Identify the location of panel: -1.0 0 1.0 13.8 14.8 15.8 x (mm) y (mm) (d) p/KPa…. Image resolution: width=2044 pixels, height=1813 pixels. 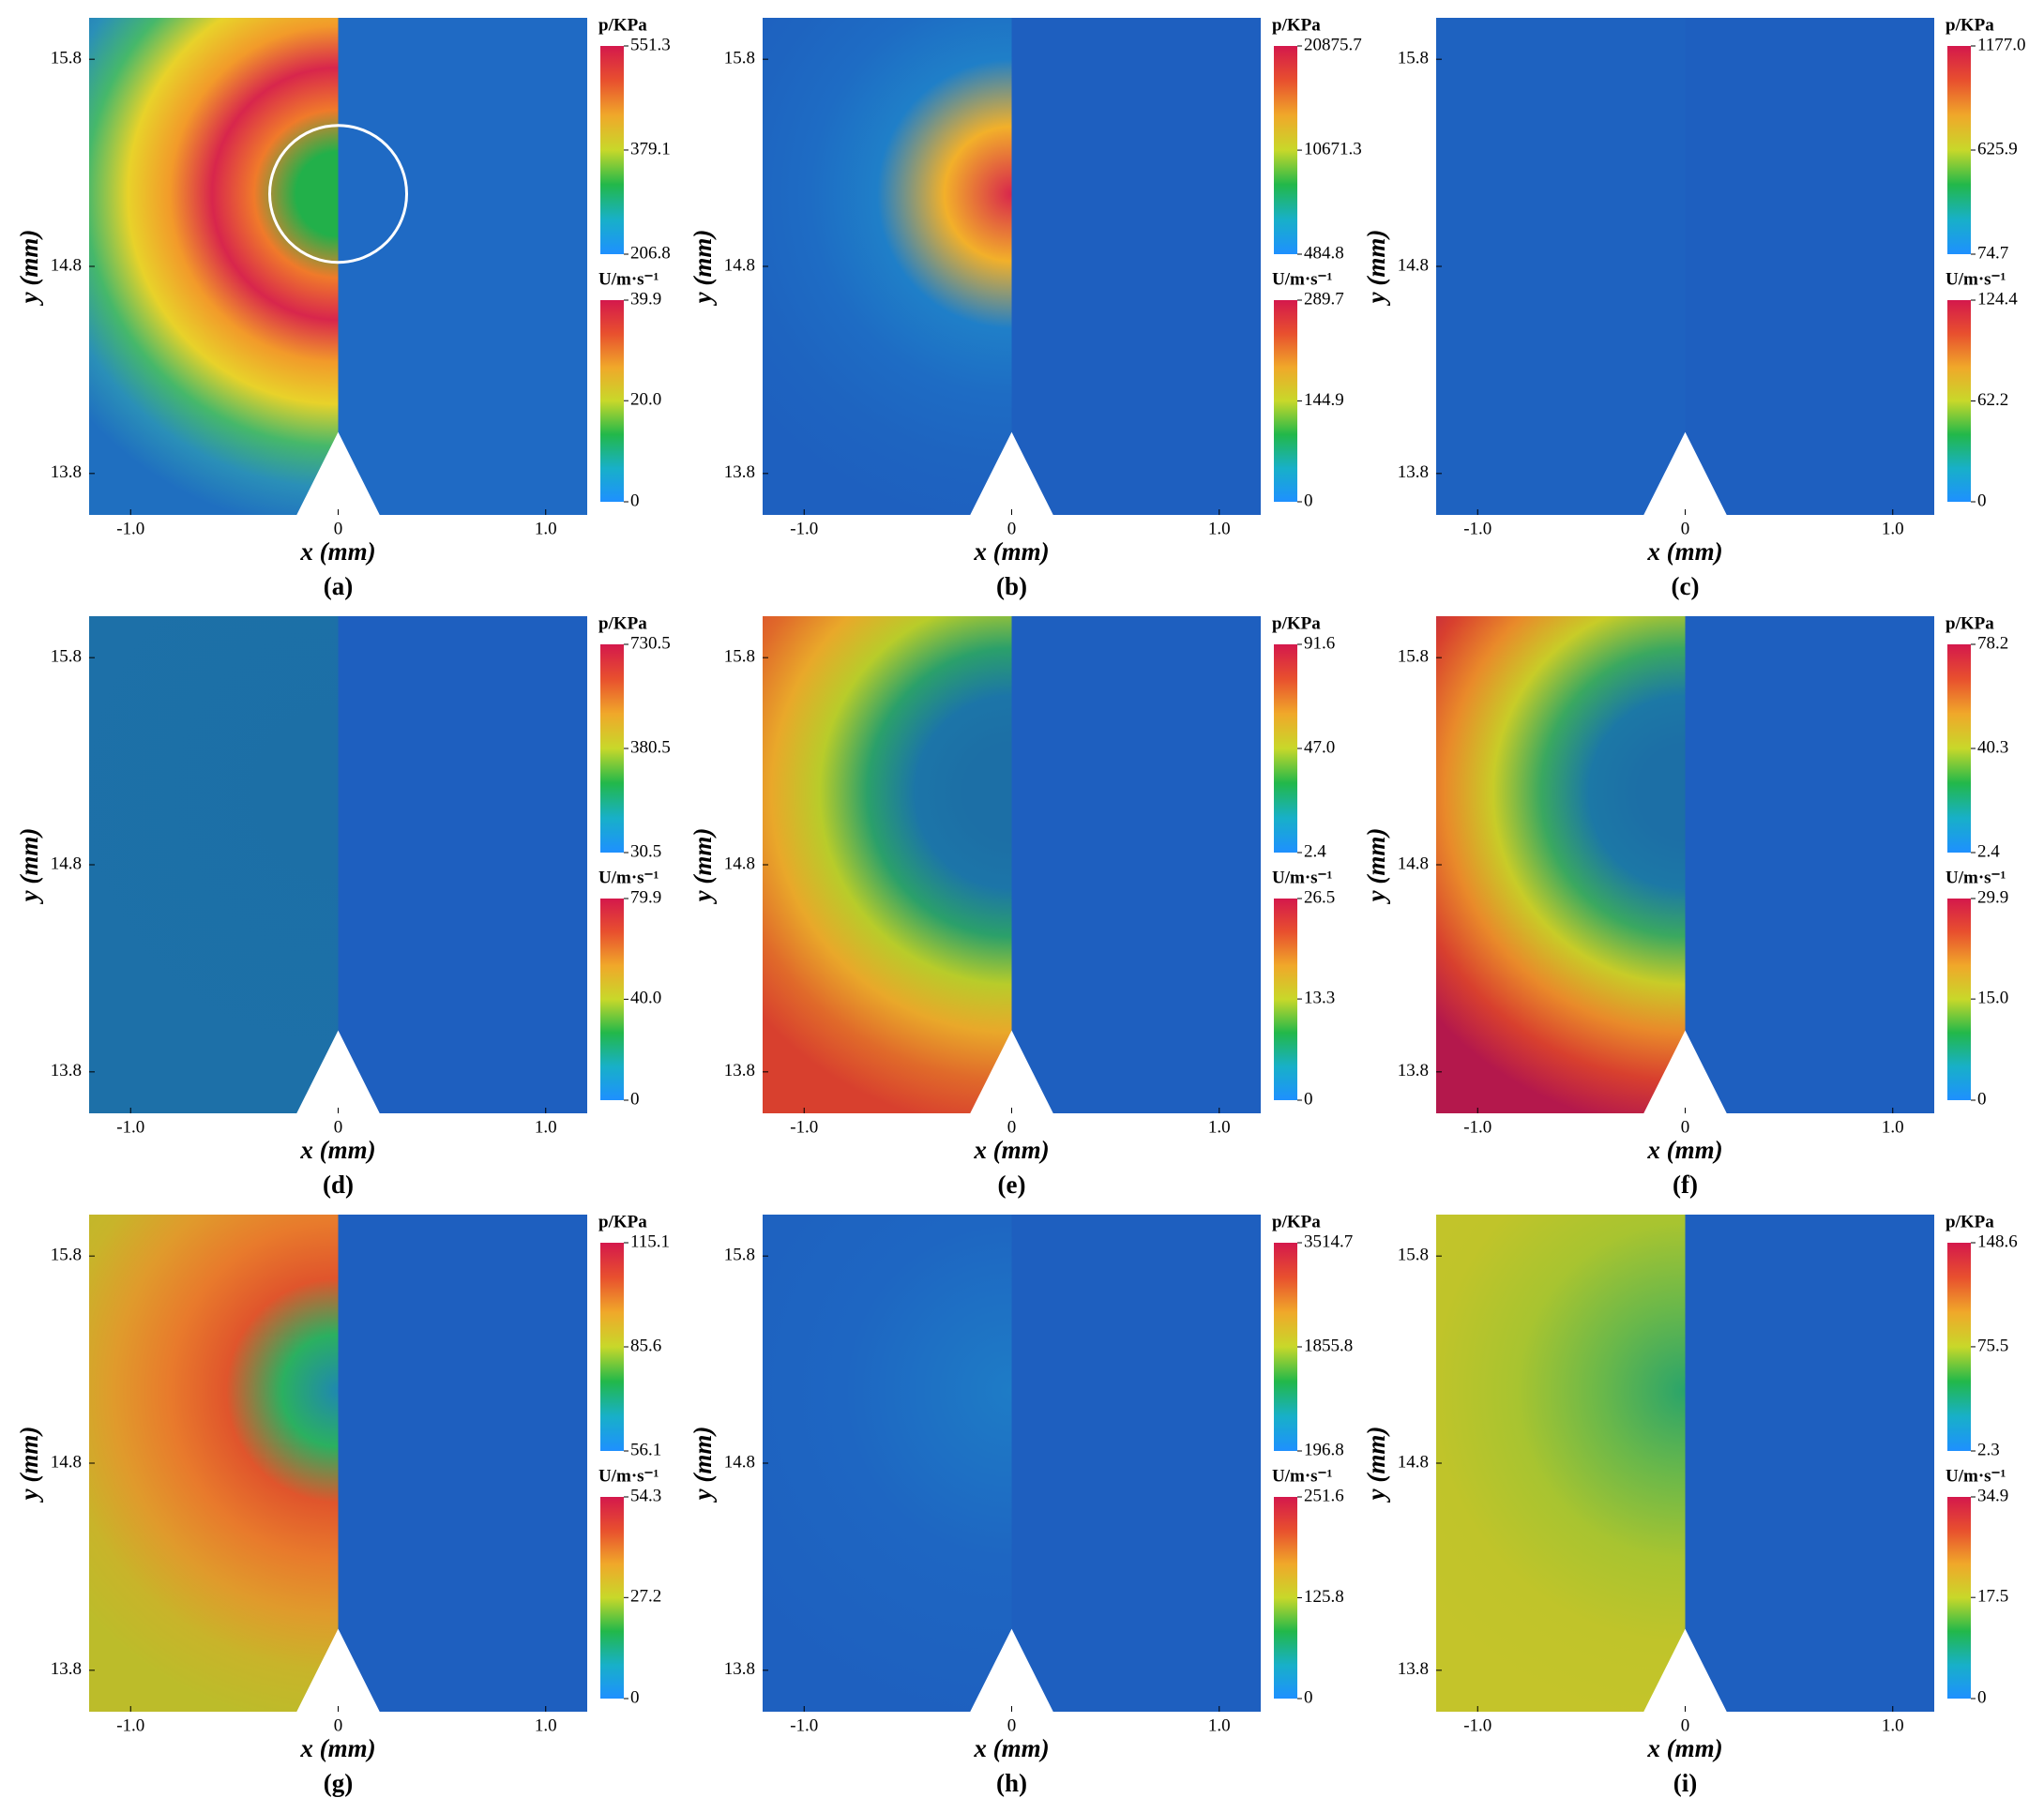
(343, 906).